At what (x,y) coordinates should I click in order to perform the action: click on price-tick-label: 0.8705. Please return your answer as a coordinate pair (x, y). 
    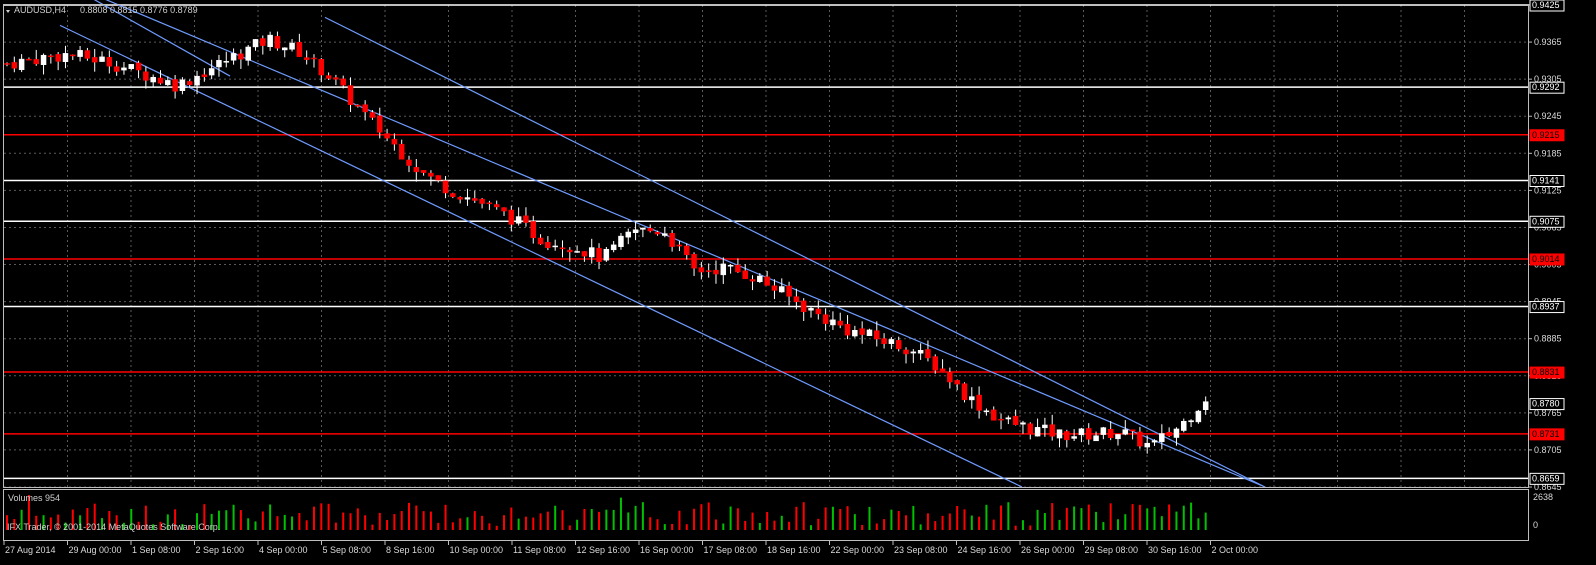
    Looking at the image, I should click on (1548, 450).